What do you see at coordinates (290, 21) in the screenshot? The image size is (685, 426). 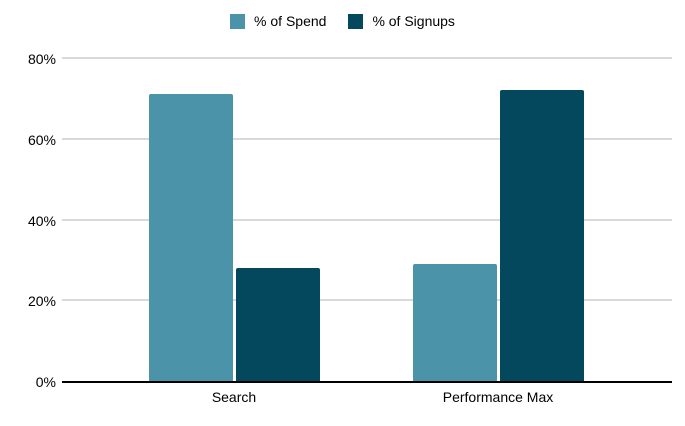 I see `legend-label-spend: % of Spend` at bounding box center [290, 21].